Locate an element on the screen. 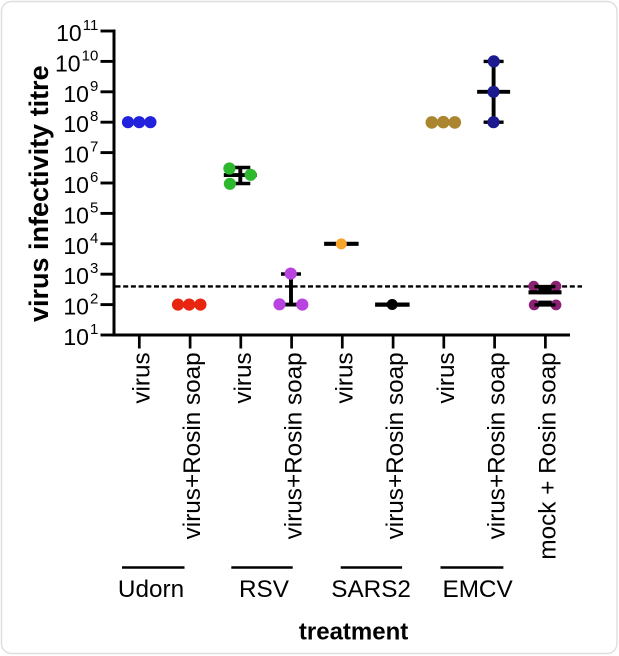 This screenshot has height=656, width=619. svg-text: 10⁴ is located at coordinates (80, 244).